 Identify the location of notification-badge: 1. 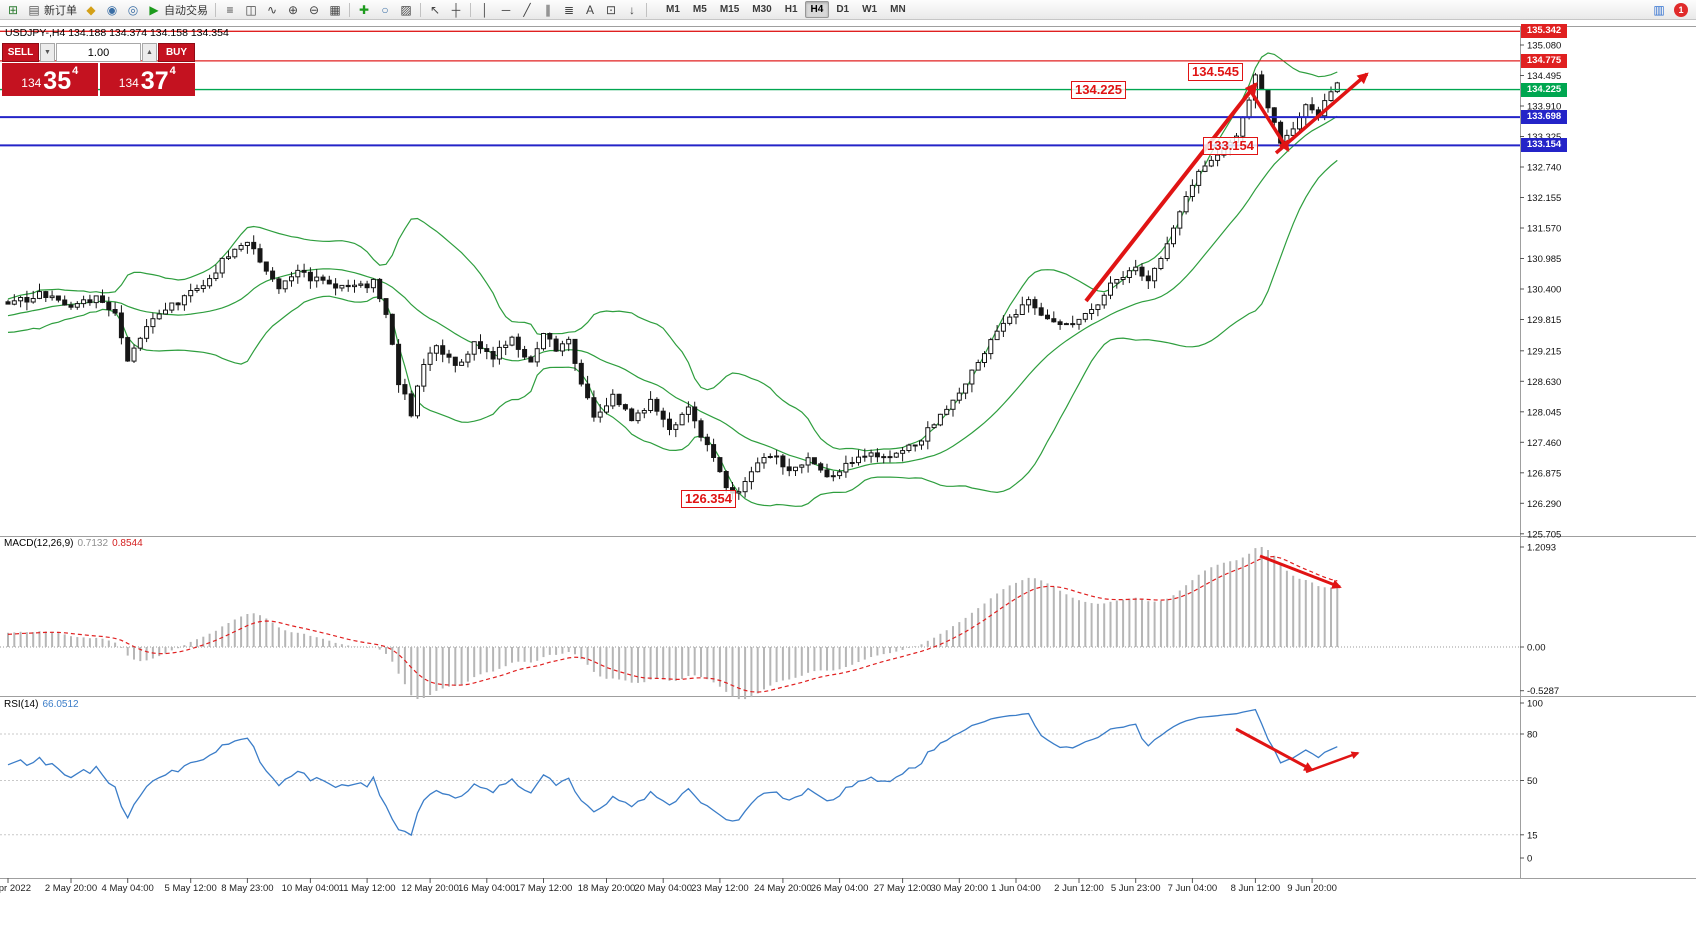
(1681, 9).